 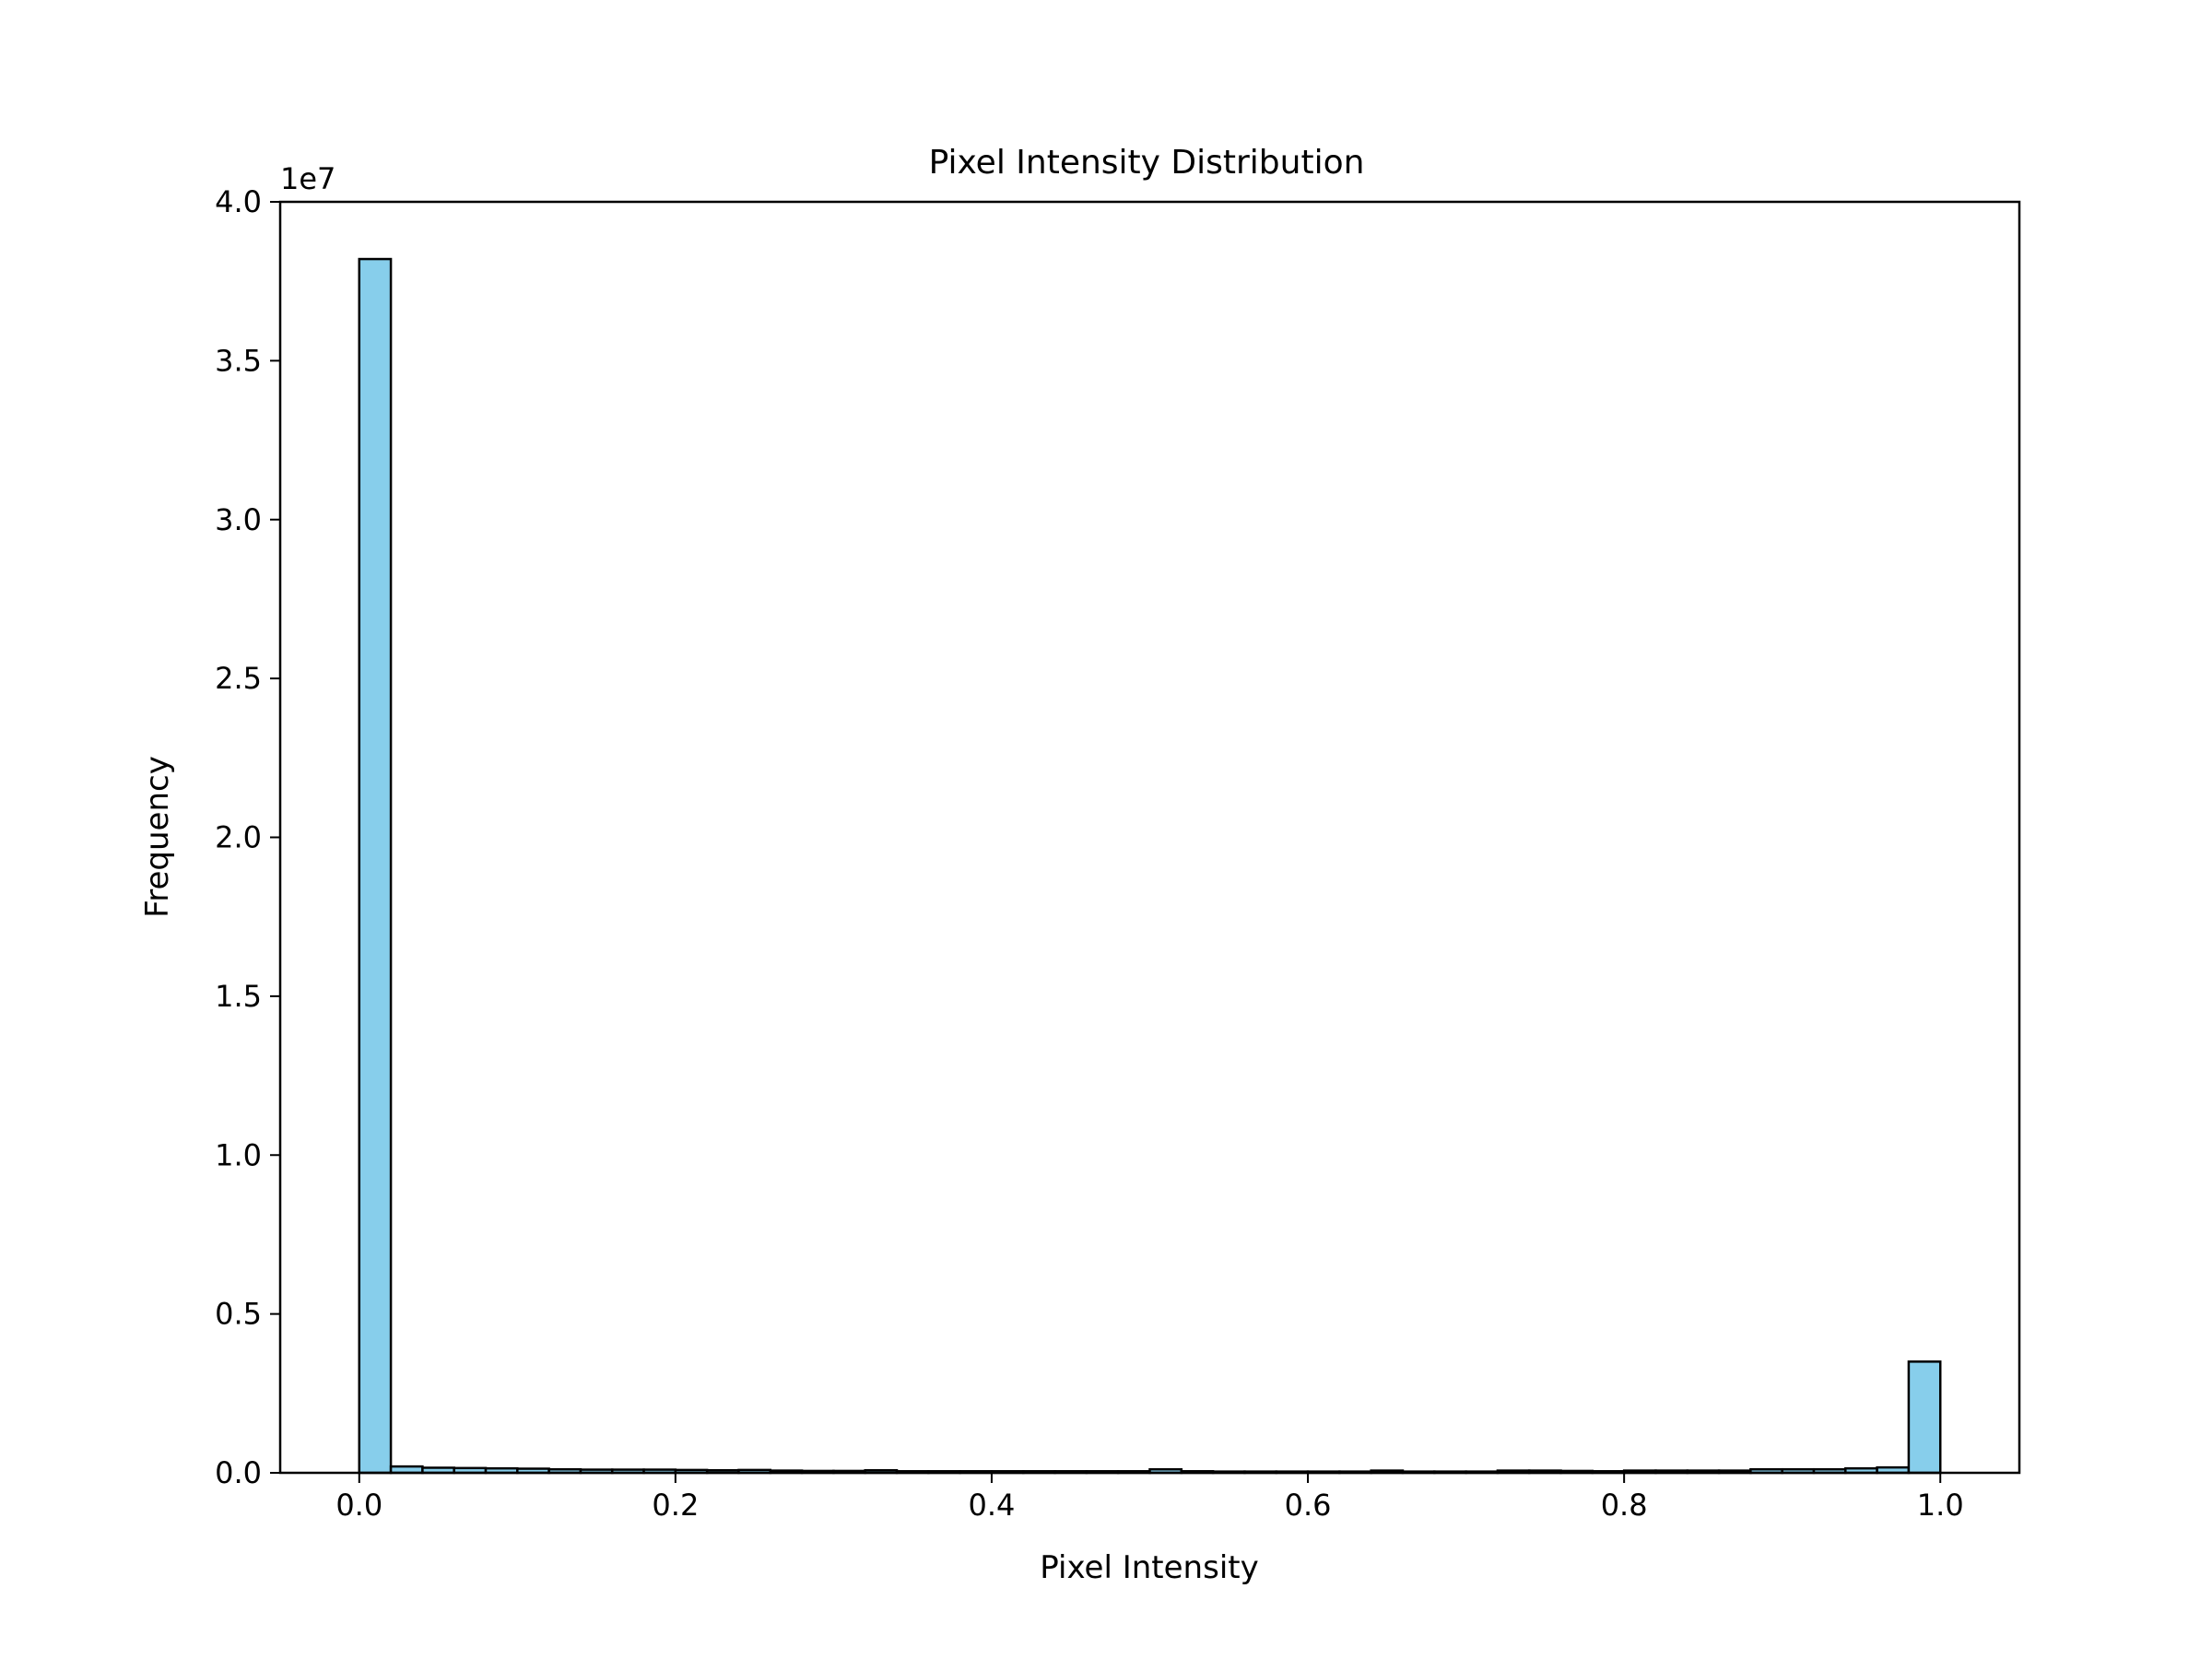 What do you see at coordinates (358, 1505) in the screenshot?
I see `x-tick-label: 0.0` at bounding box center [358, 1505].